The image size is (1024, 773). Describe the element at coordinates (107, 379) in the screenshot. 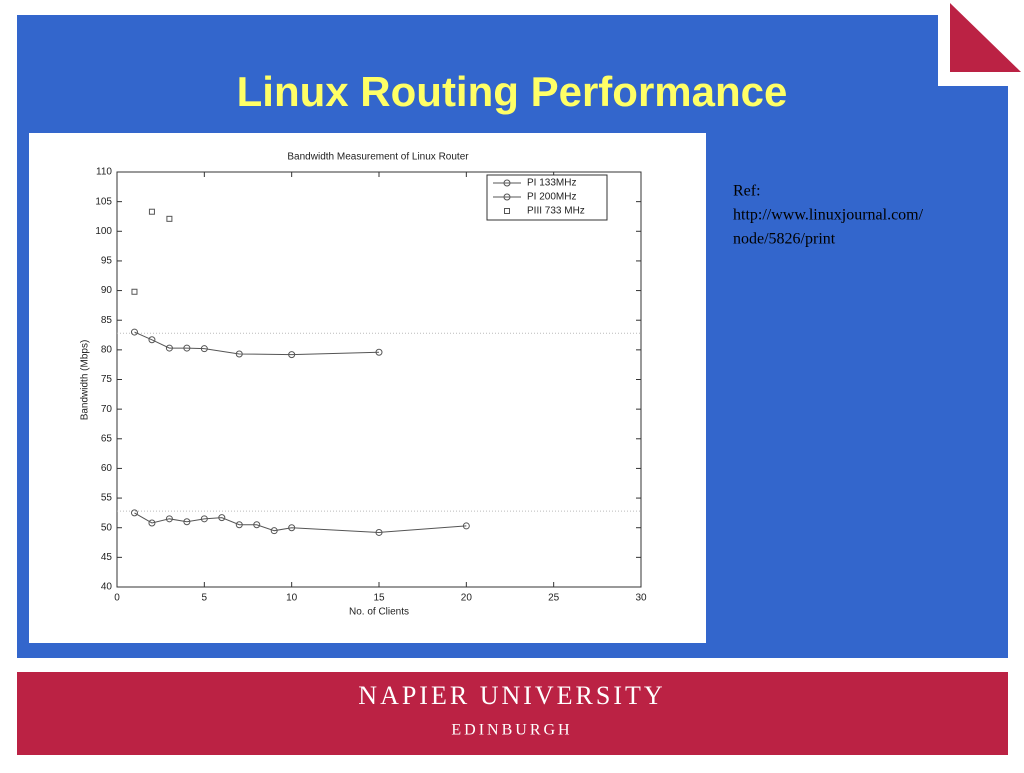

I see `y-tick-label: 75` at that location.